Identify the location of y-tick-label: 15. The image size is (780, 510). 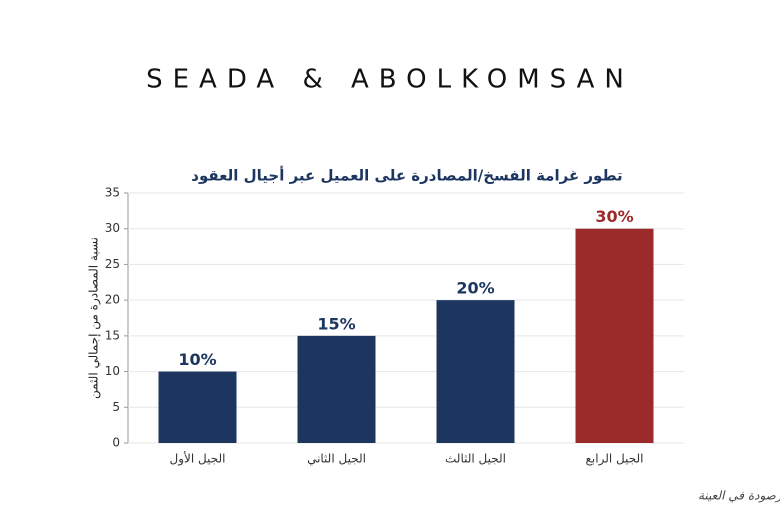
(112, 335).